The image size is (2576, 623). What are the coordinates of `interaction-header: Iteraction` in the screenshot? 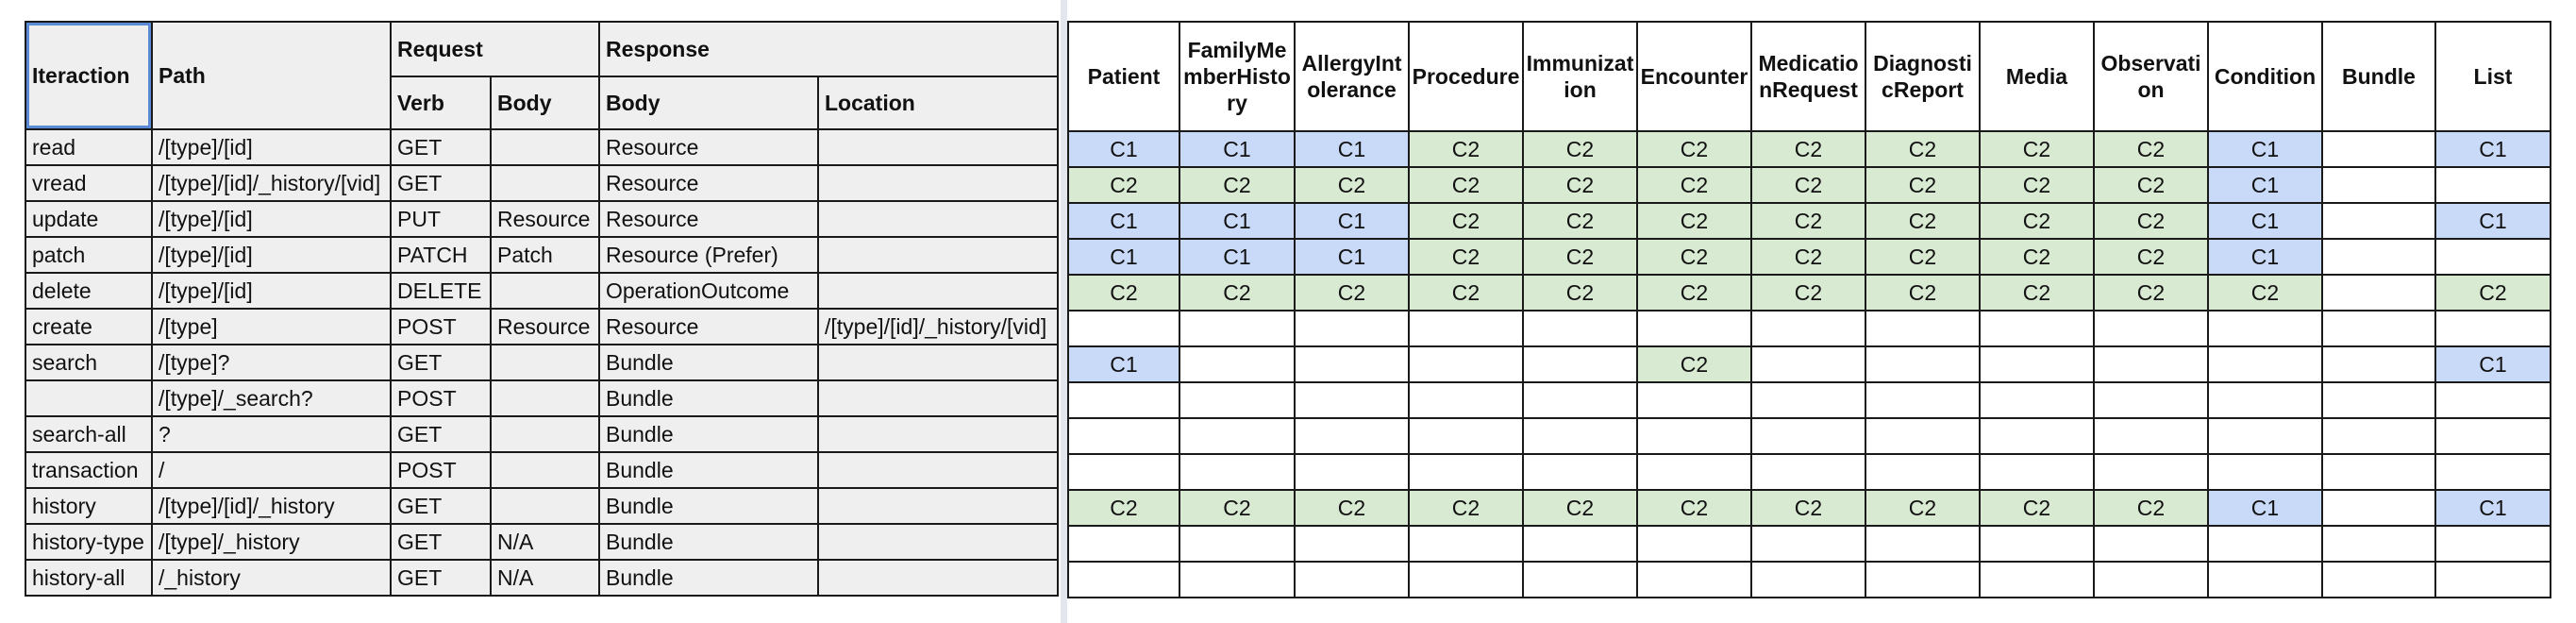 It's located at (89, 75).